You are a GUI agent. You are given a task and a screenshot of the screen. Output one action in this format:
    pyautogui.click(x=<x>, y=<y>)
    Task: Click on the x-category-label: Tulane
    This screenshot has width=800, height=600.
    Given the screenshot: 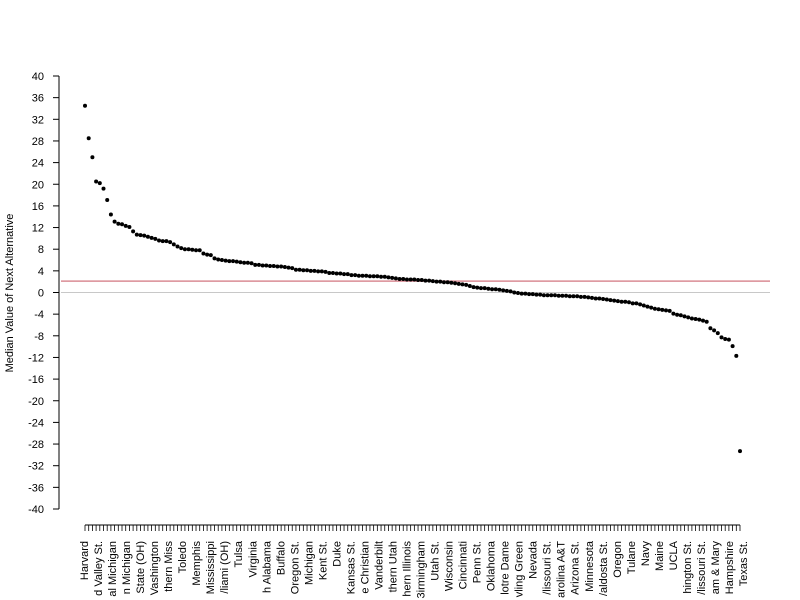 What is the action you would take?
    pyautogui.click(x=632, y=557)
    